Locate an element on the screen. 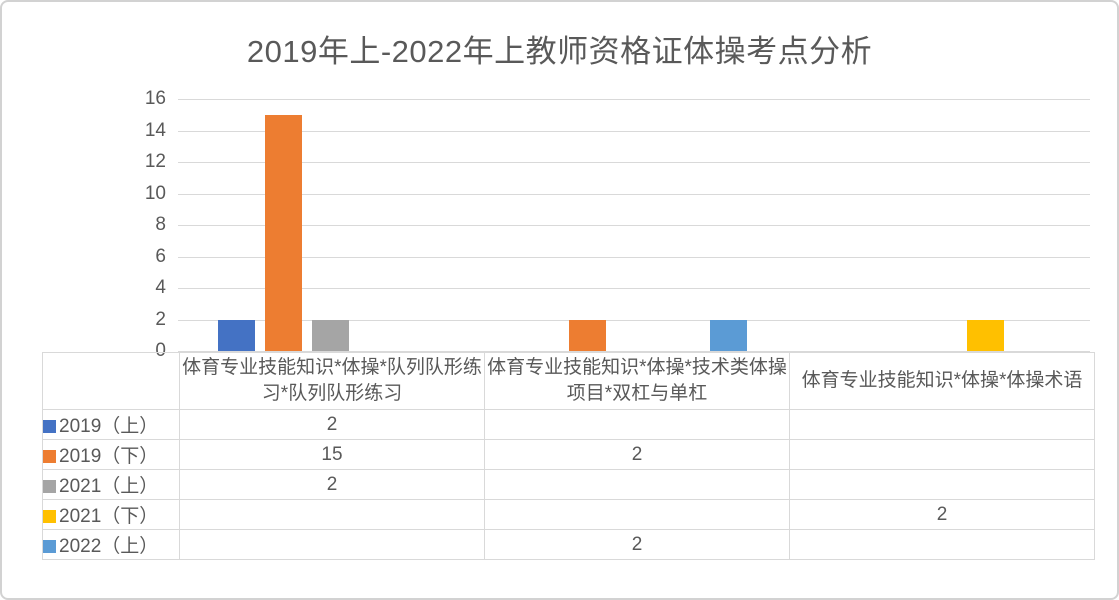 Image resolution: width=1119 pixels, height=600 pixels. legend-key-2: 2019（下） is located at coordinates (111, 454).